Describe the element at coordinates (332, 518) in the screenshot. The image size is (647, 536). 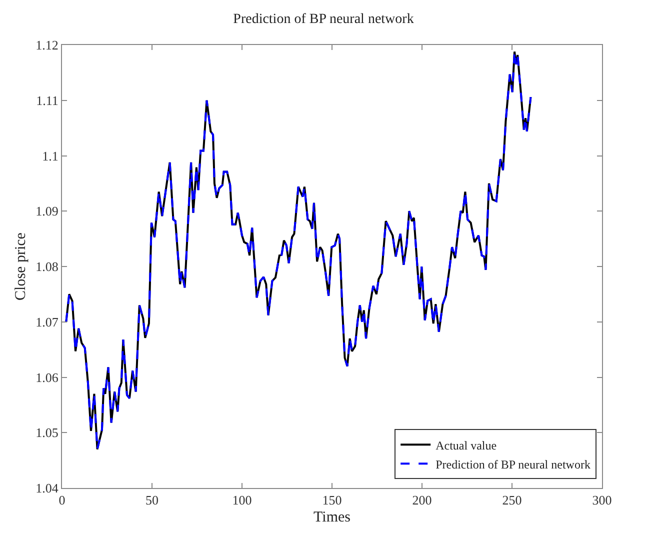
I see `x-axis-title: Times` at that location.